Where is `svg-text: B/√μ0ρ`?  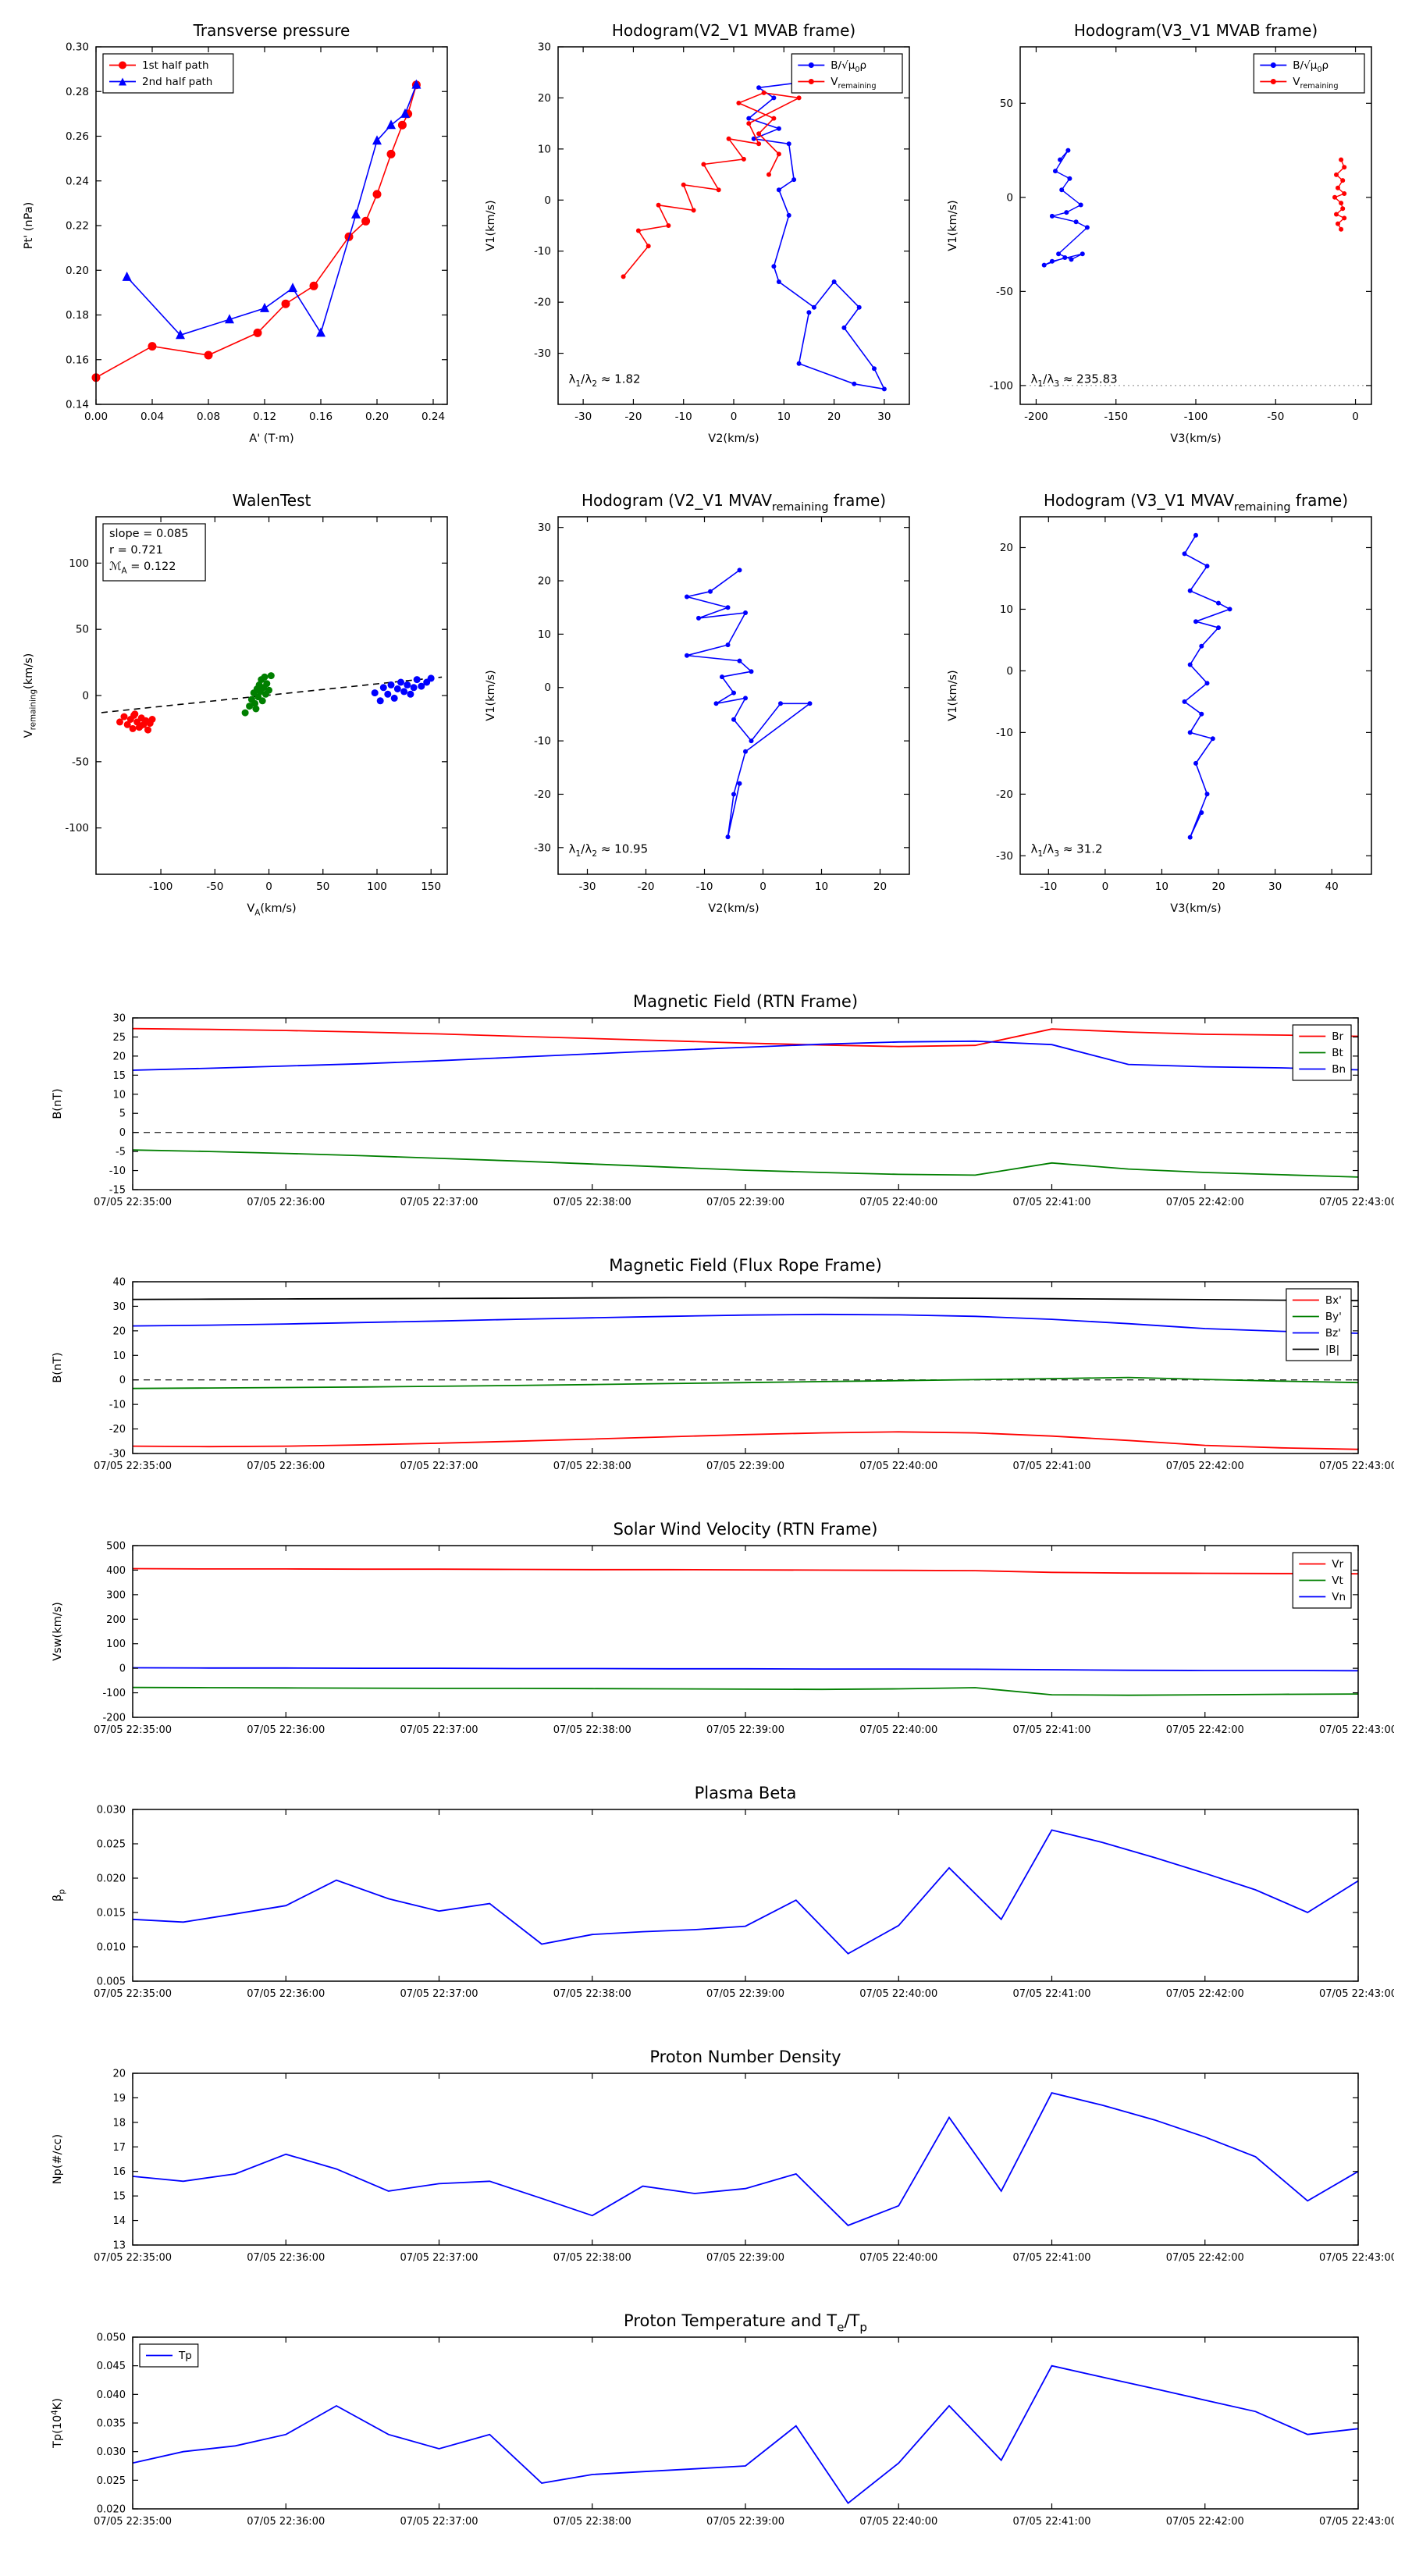
svg-text: B/√μ0ρ is located at coordinates (848, 66).